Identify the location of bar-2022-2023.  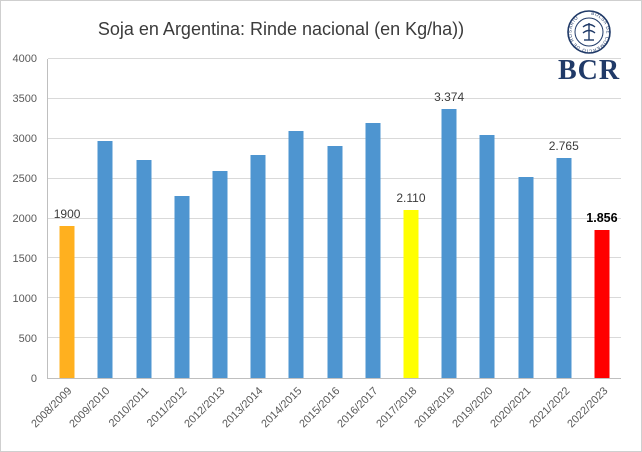
(602, 303).